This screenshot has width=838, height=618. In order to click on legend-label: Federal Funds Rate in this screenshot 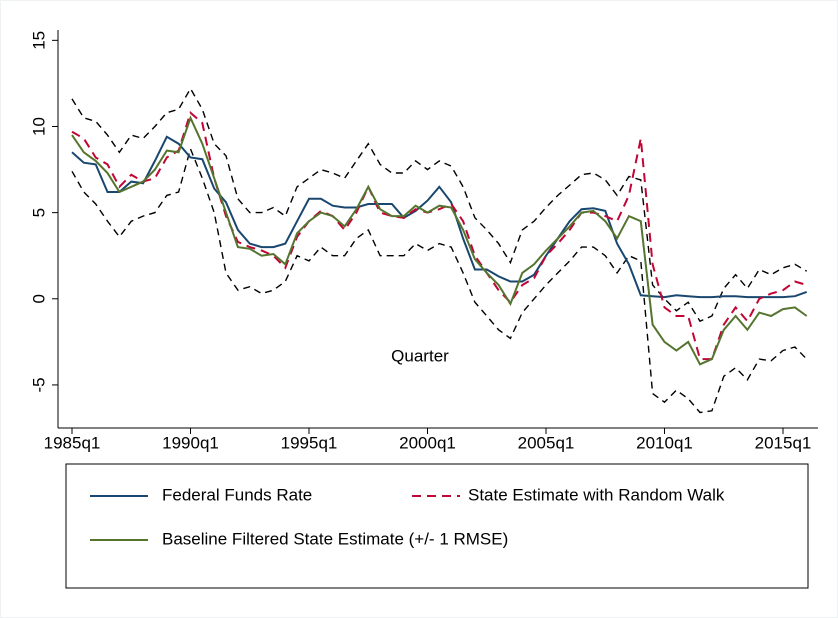, I will do `click(237, 494)`.